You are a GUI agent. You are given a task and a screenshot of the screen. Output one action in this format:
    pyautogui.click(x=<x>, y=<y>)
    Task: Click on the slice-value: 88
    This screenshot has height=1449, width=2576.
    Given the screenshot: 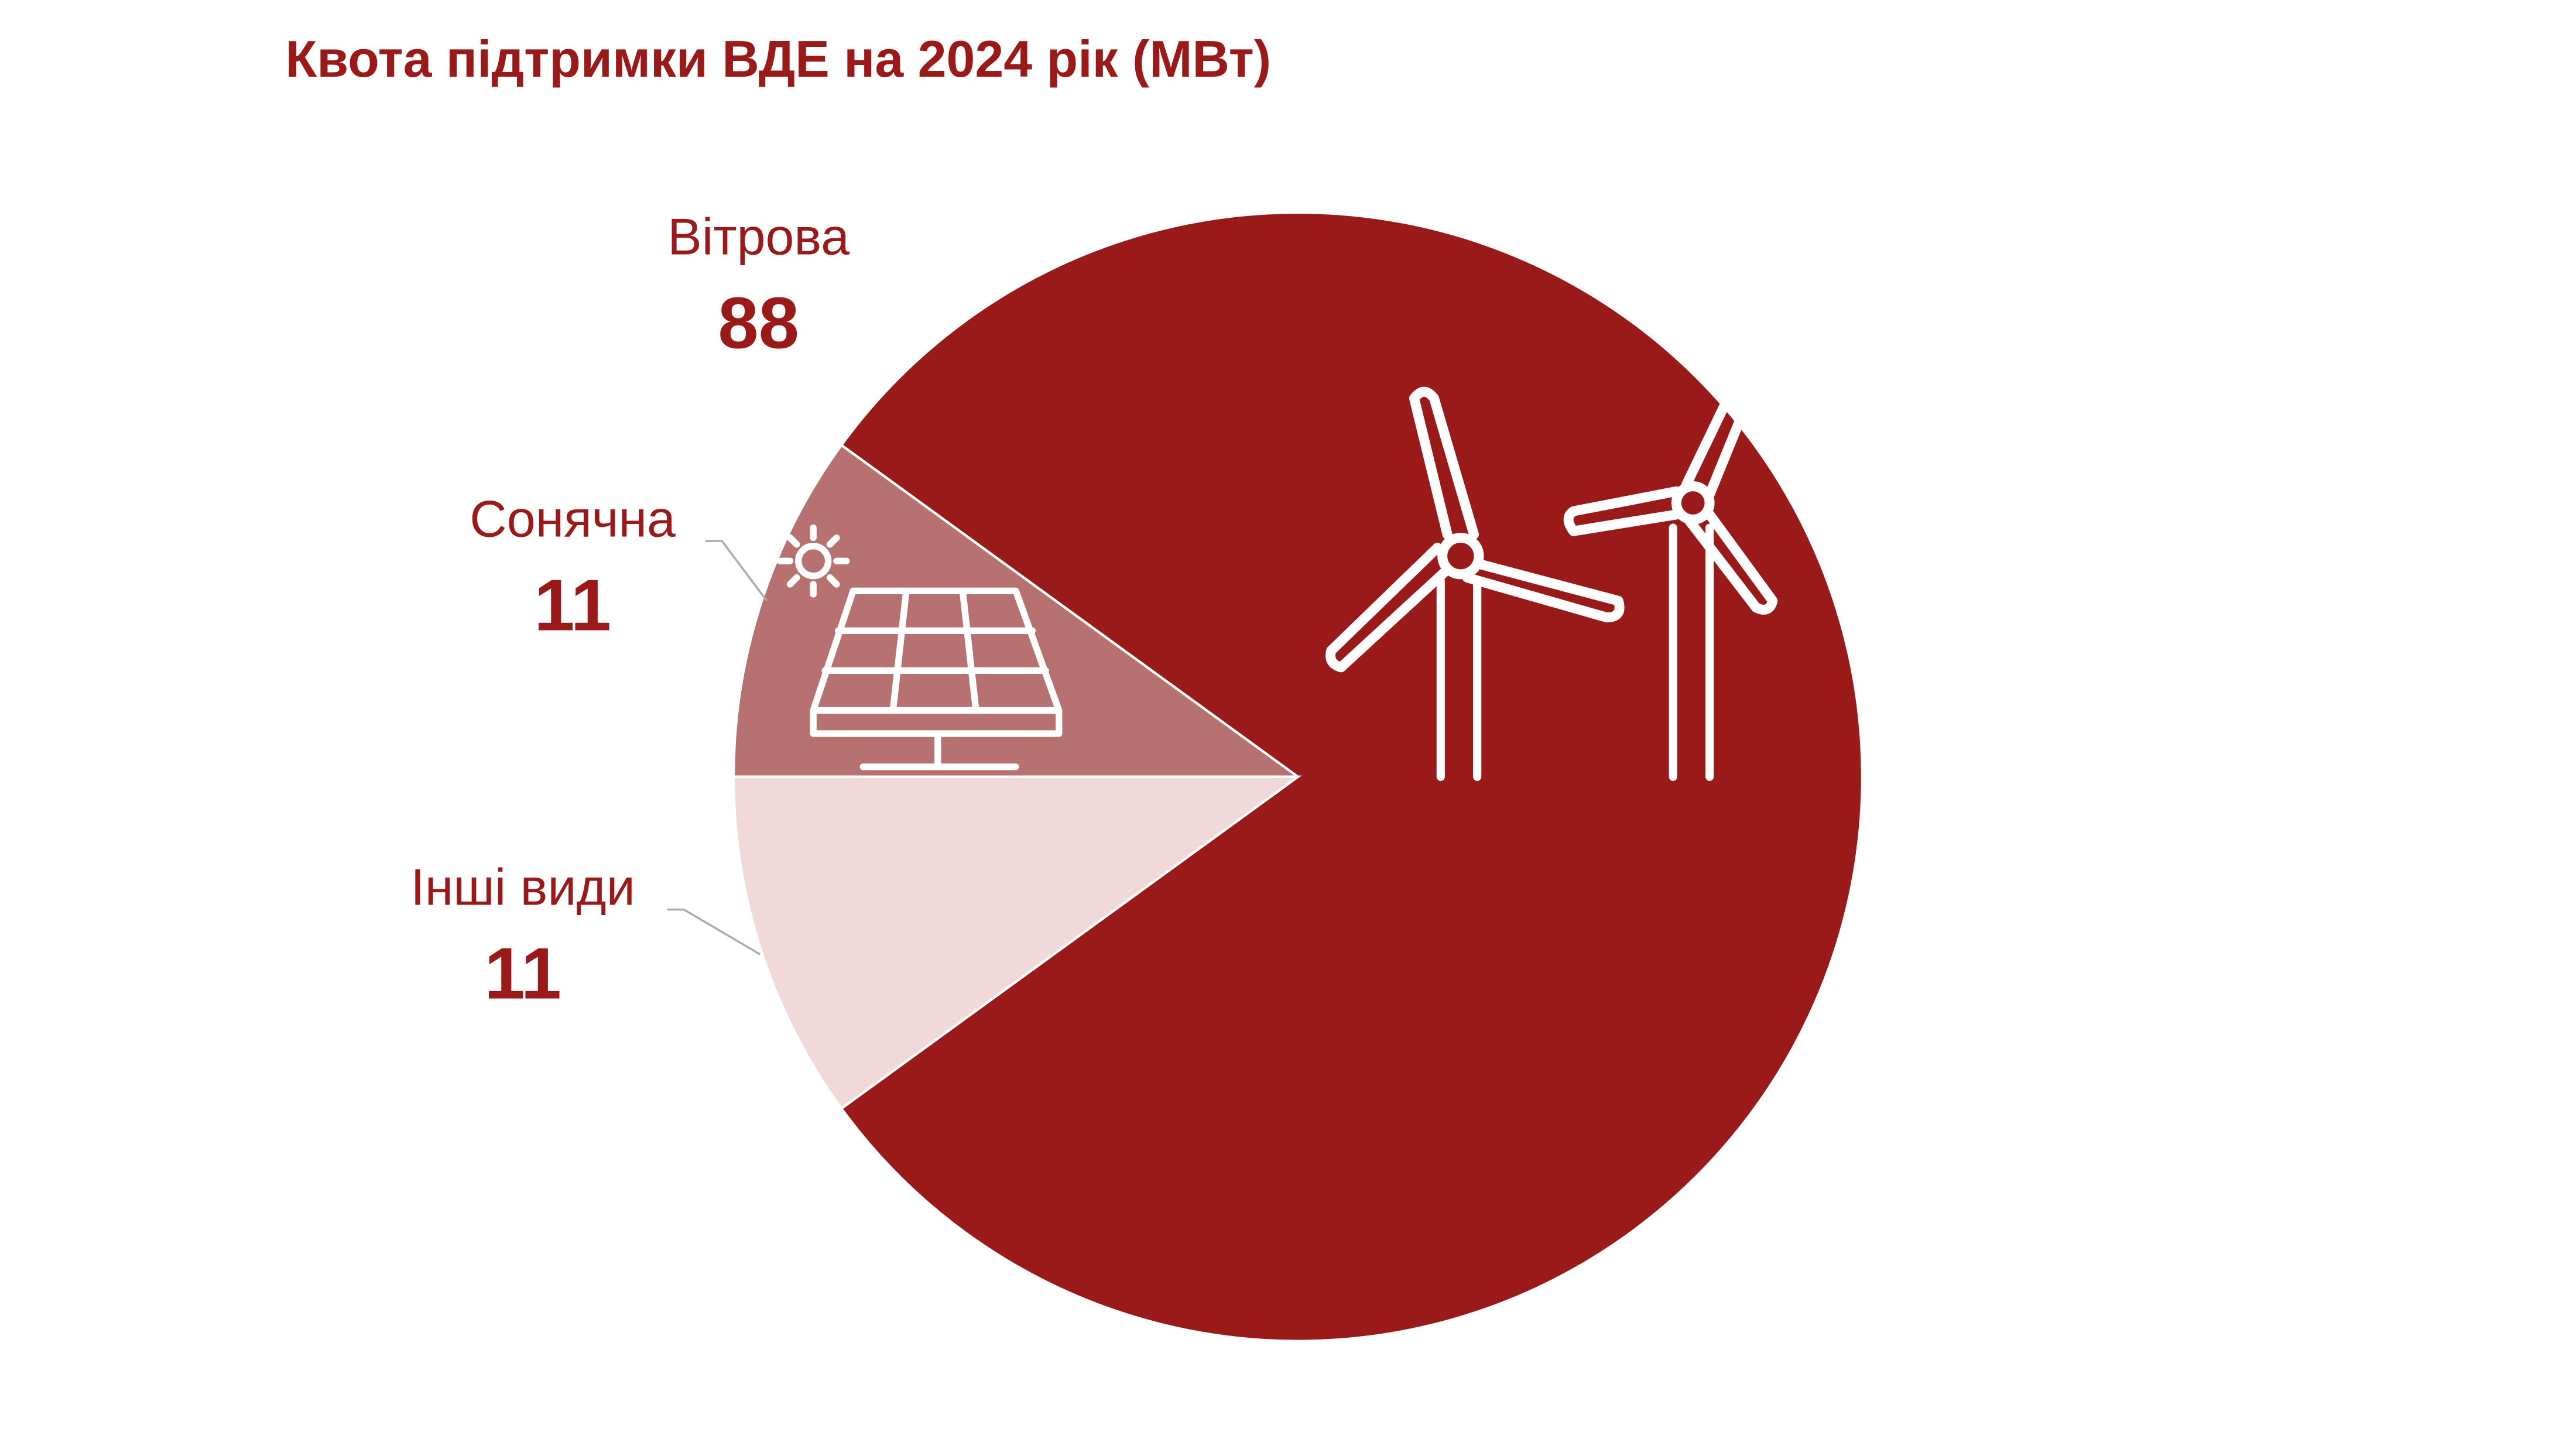 What is the action you would take?
    pyautogui.click(x=758, y=323)
    